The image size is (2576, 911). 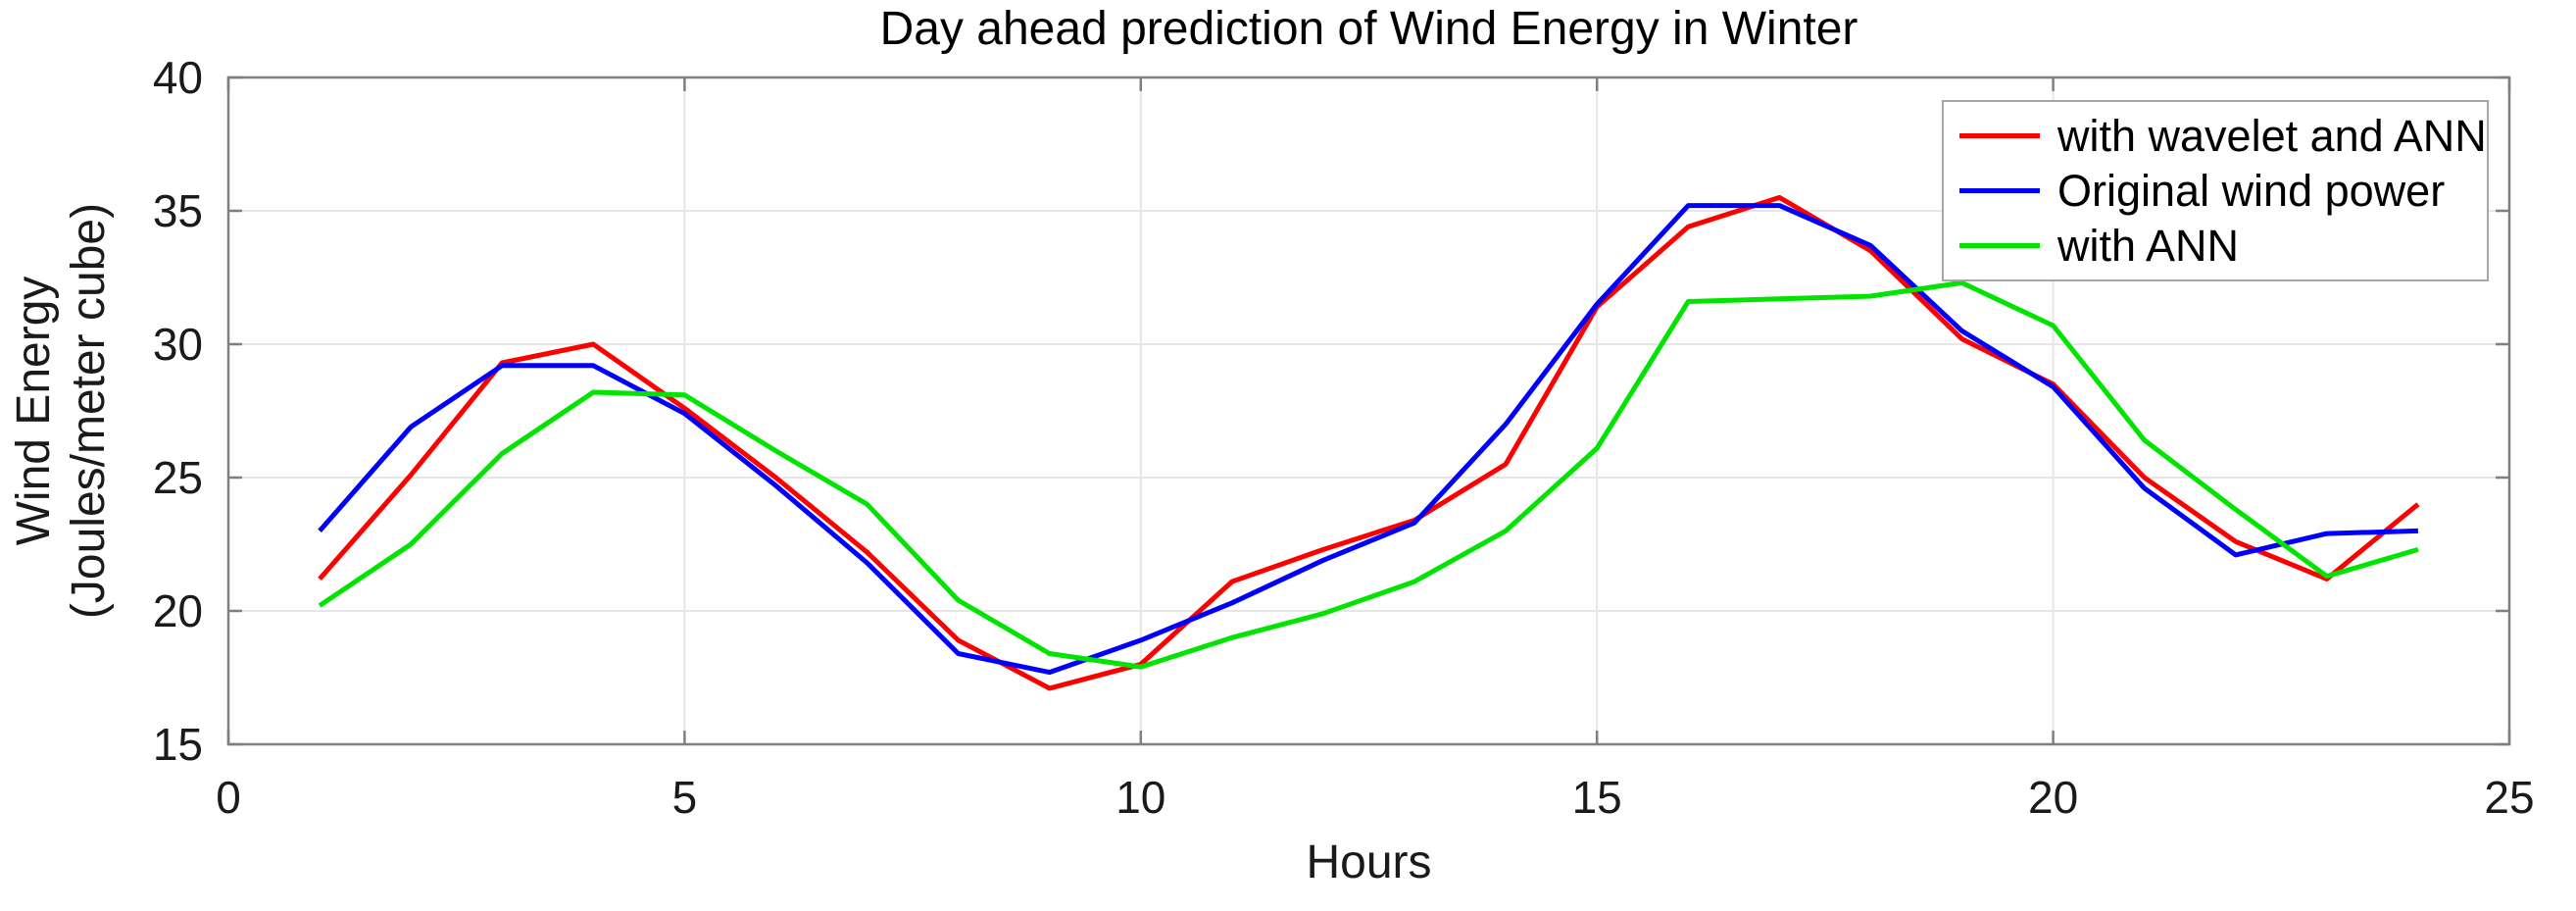 I want to click on x-tick-label: 5, so click(x=684, y=797).